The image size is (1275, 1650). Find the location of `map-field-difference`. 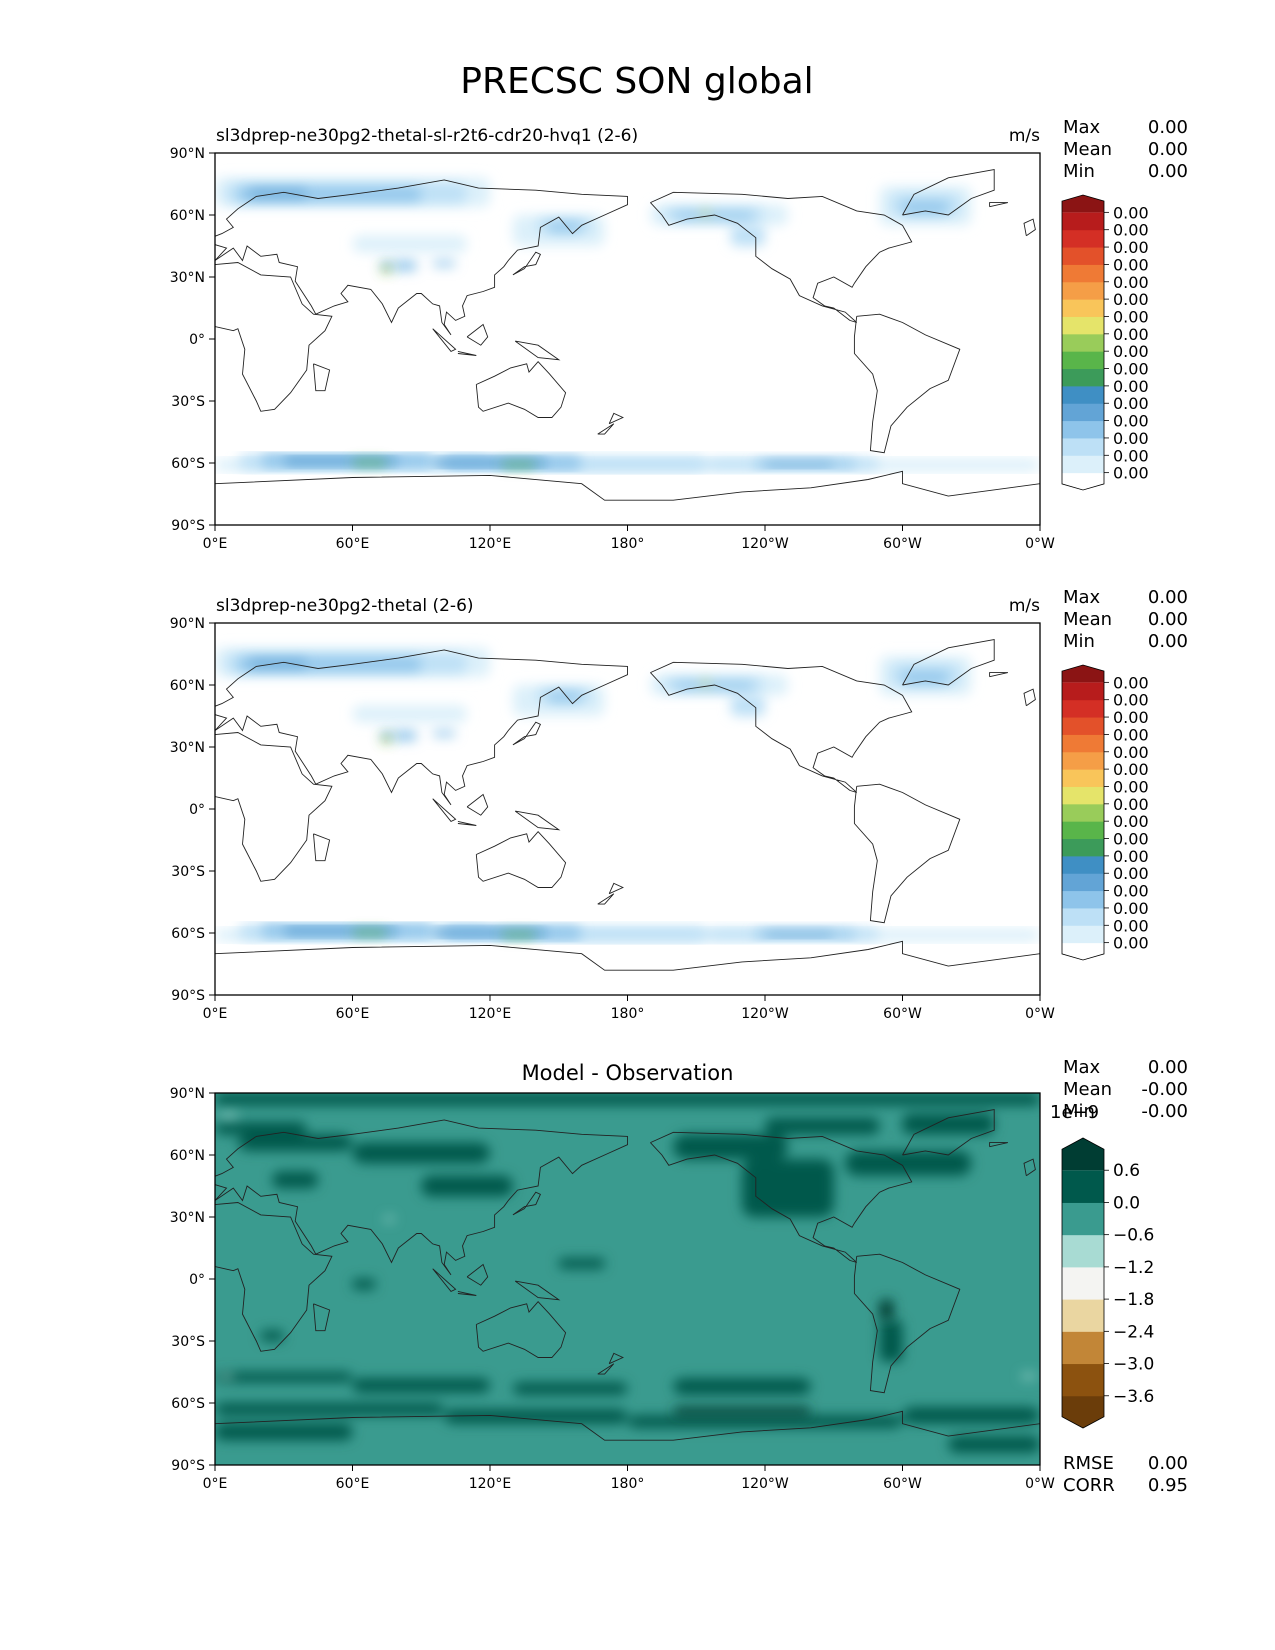

map-field-difference is located at coordinates (627, 1279).